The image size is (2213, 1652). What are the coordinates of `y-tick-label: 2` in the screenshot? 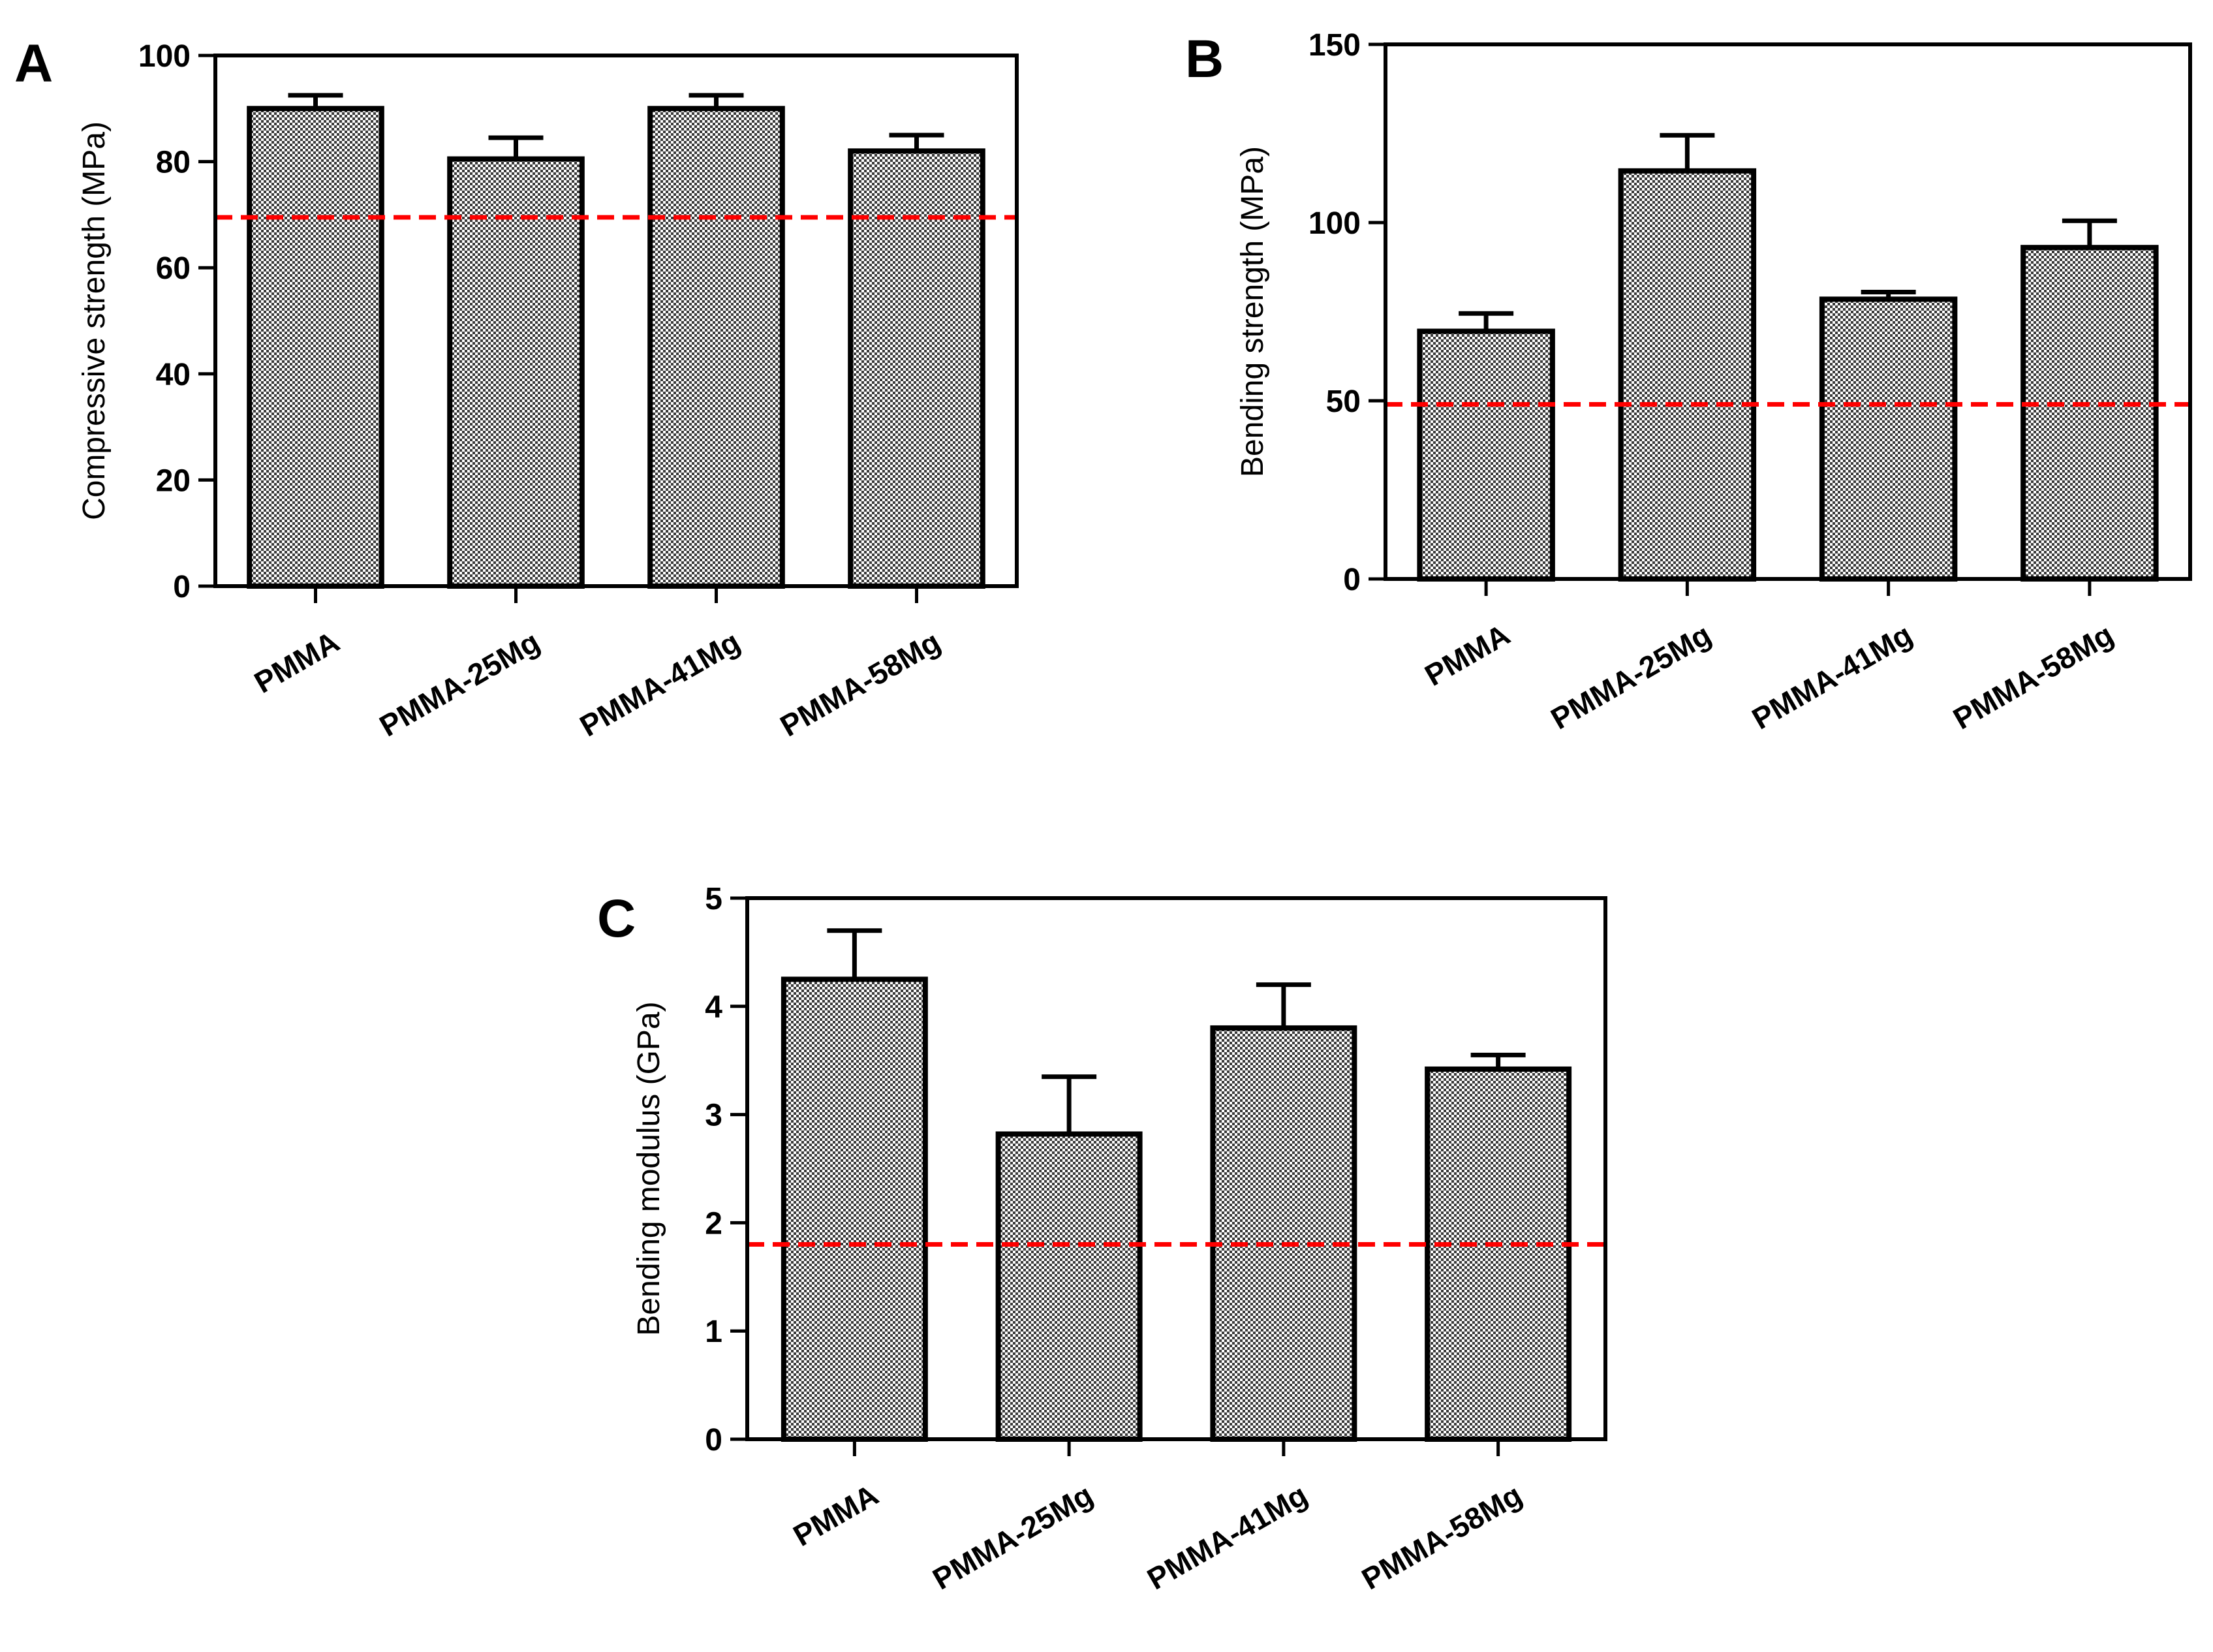 It's located at (713, 1223).